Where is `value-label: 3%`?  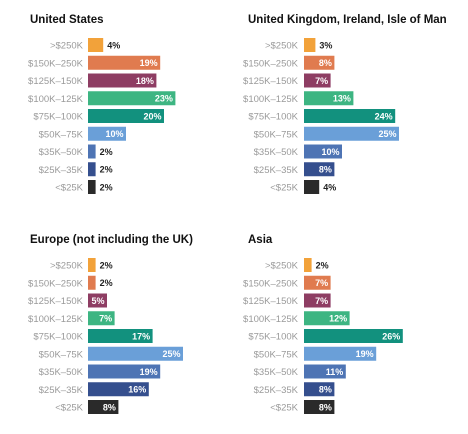 value-label: 3% is located at coordinates (325, 45).